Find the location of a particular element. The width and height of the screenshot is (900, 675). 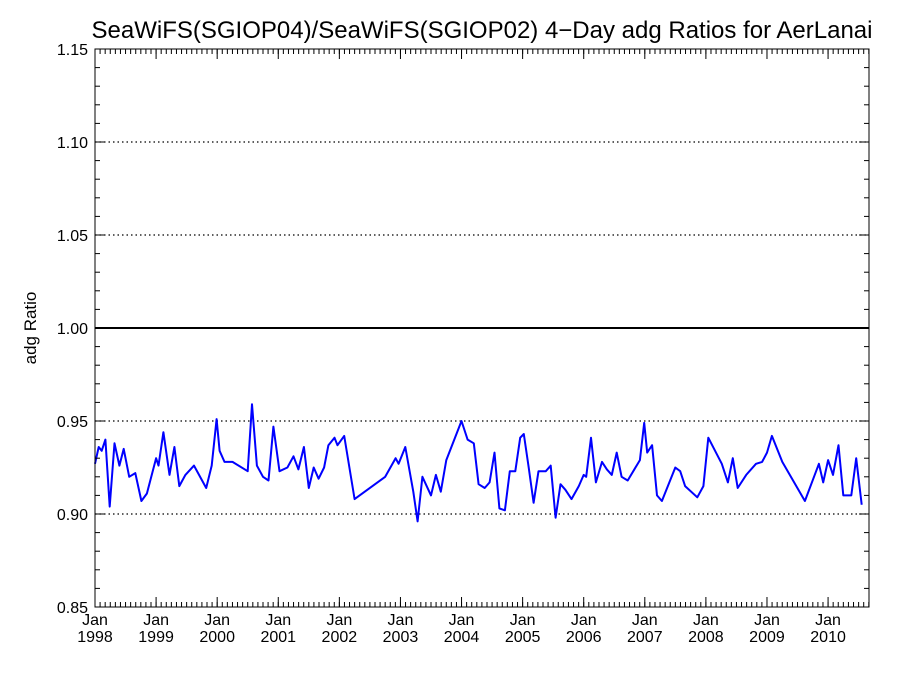

y-tick-label: 1.10 is located at coordinates (72, 143).